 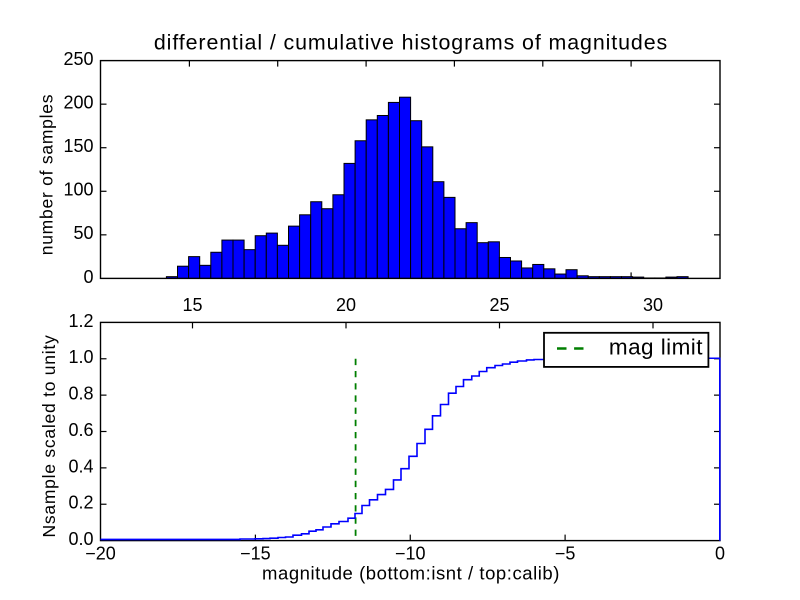 I want to click on svg-text: 1.2, so click(x=80, y=321).